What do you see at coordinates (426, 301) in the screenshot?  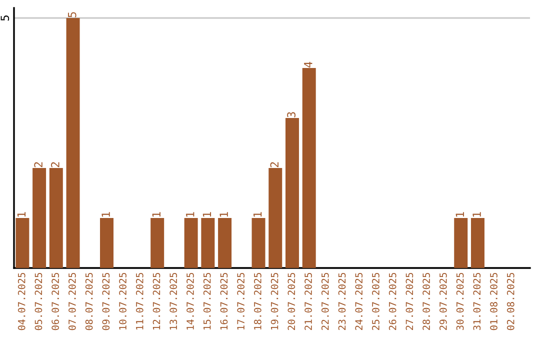 I see `x-tick-label: 28.07.2025` at bounding box center [426, 301].